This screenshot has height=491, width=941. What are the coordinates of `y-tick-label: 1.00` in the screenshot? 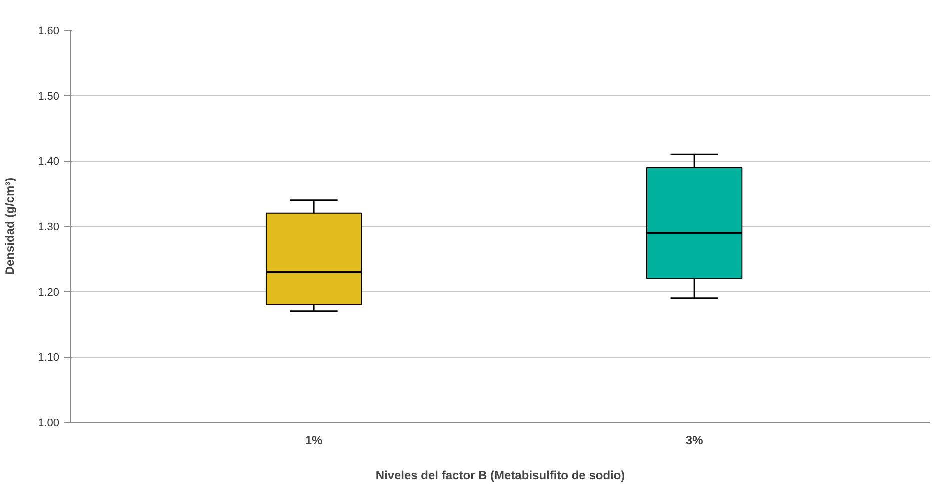 It's located at (49, 424).